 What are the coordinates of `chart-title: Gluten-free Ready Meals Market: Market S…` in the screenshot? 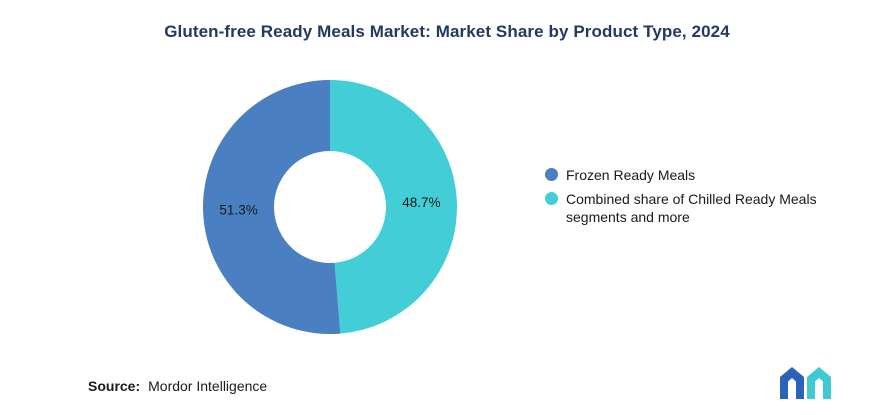 It's located at (447, 31).